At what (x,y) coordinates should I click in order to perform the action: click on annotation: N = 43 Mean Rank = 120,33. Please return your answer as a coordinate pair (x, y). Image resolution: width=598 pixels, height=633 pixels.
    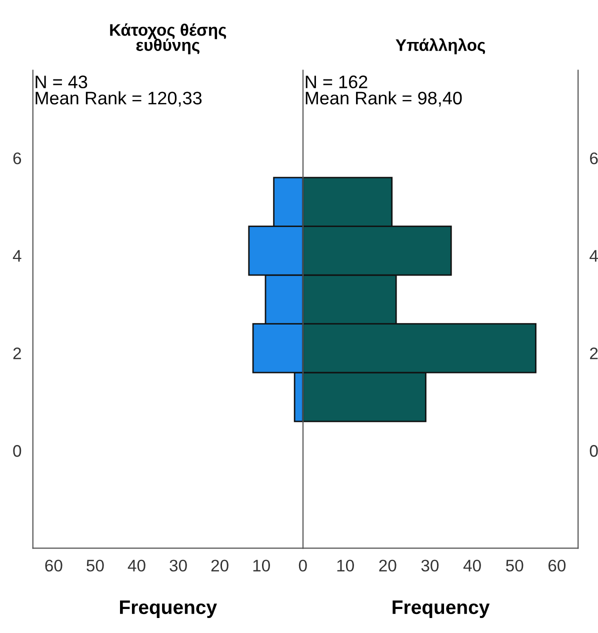
    Looking at the image, I should click on (119, 91).